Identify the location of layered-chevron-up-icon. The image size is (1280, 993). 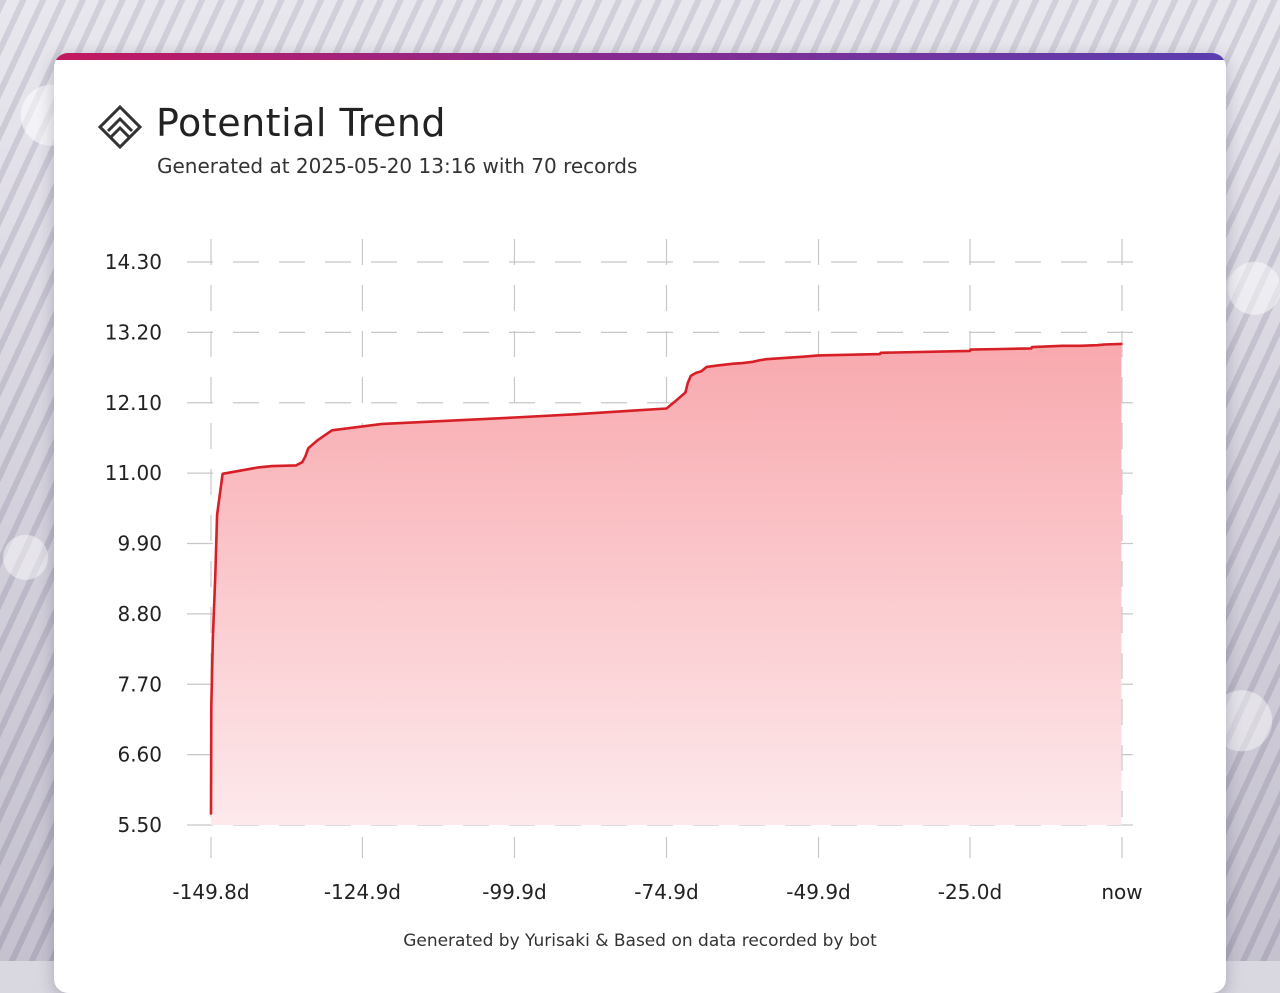
(120, 127).